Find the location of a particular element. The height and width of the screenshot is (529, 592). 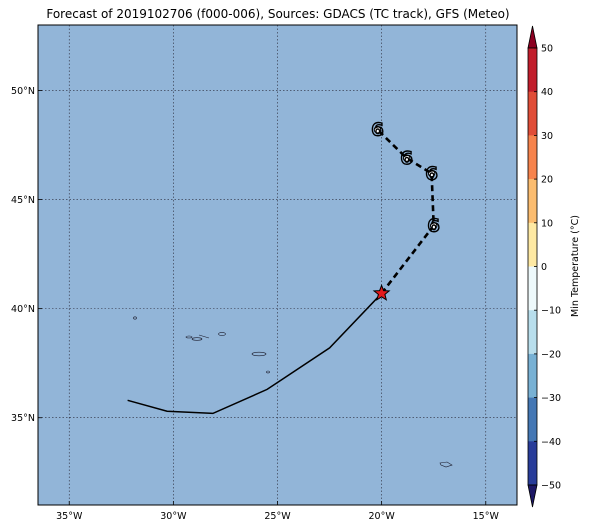

colorbar-tick-label: 10 is located at coordinates (547, 223).